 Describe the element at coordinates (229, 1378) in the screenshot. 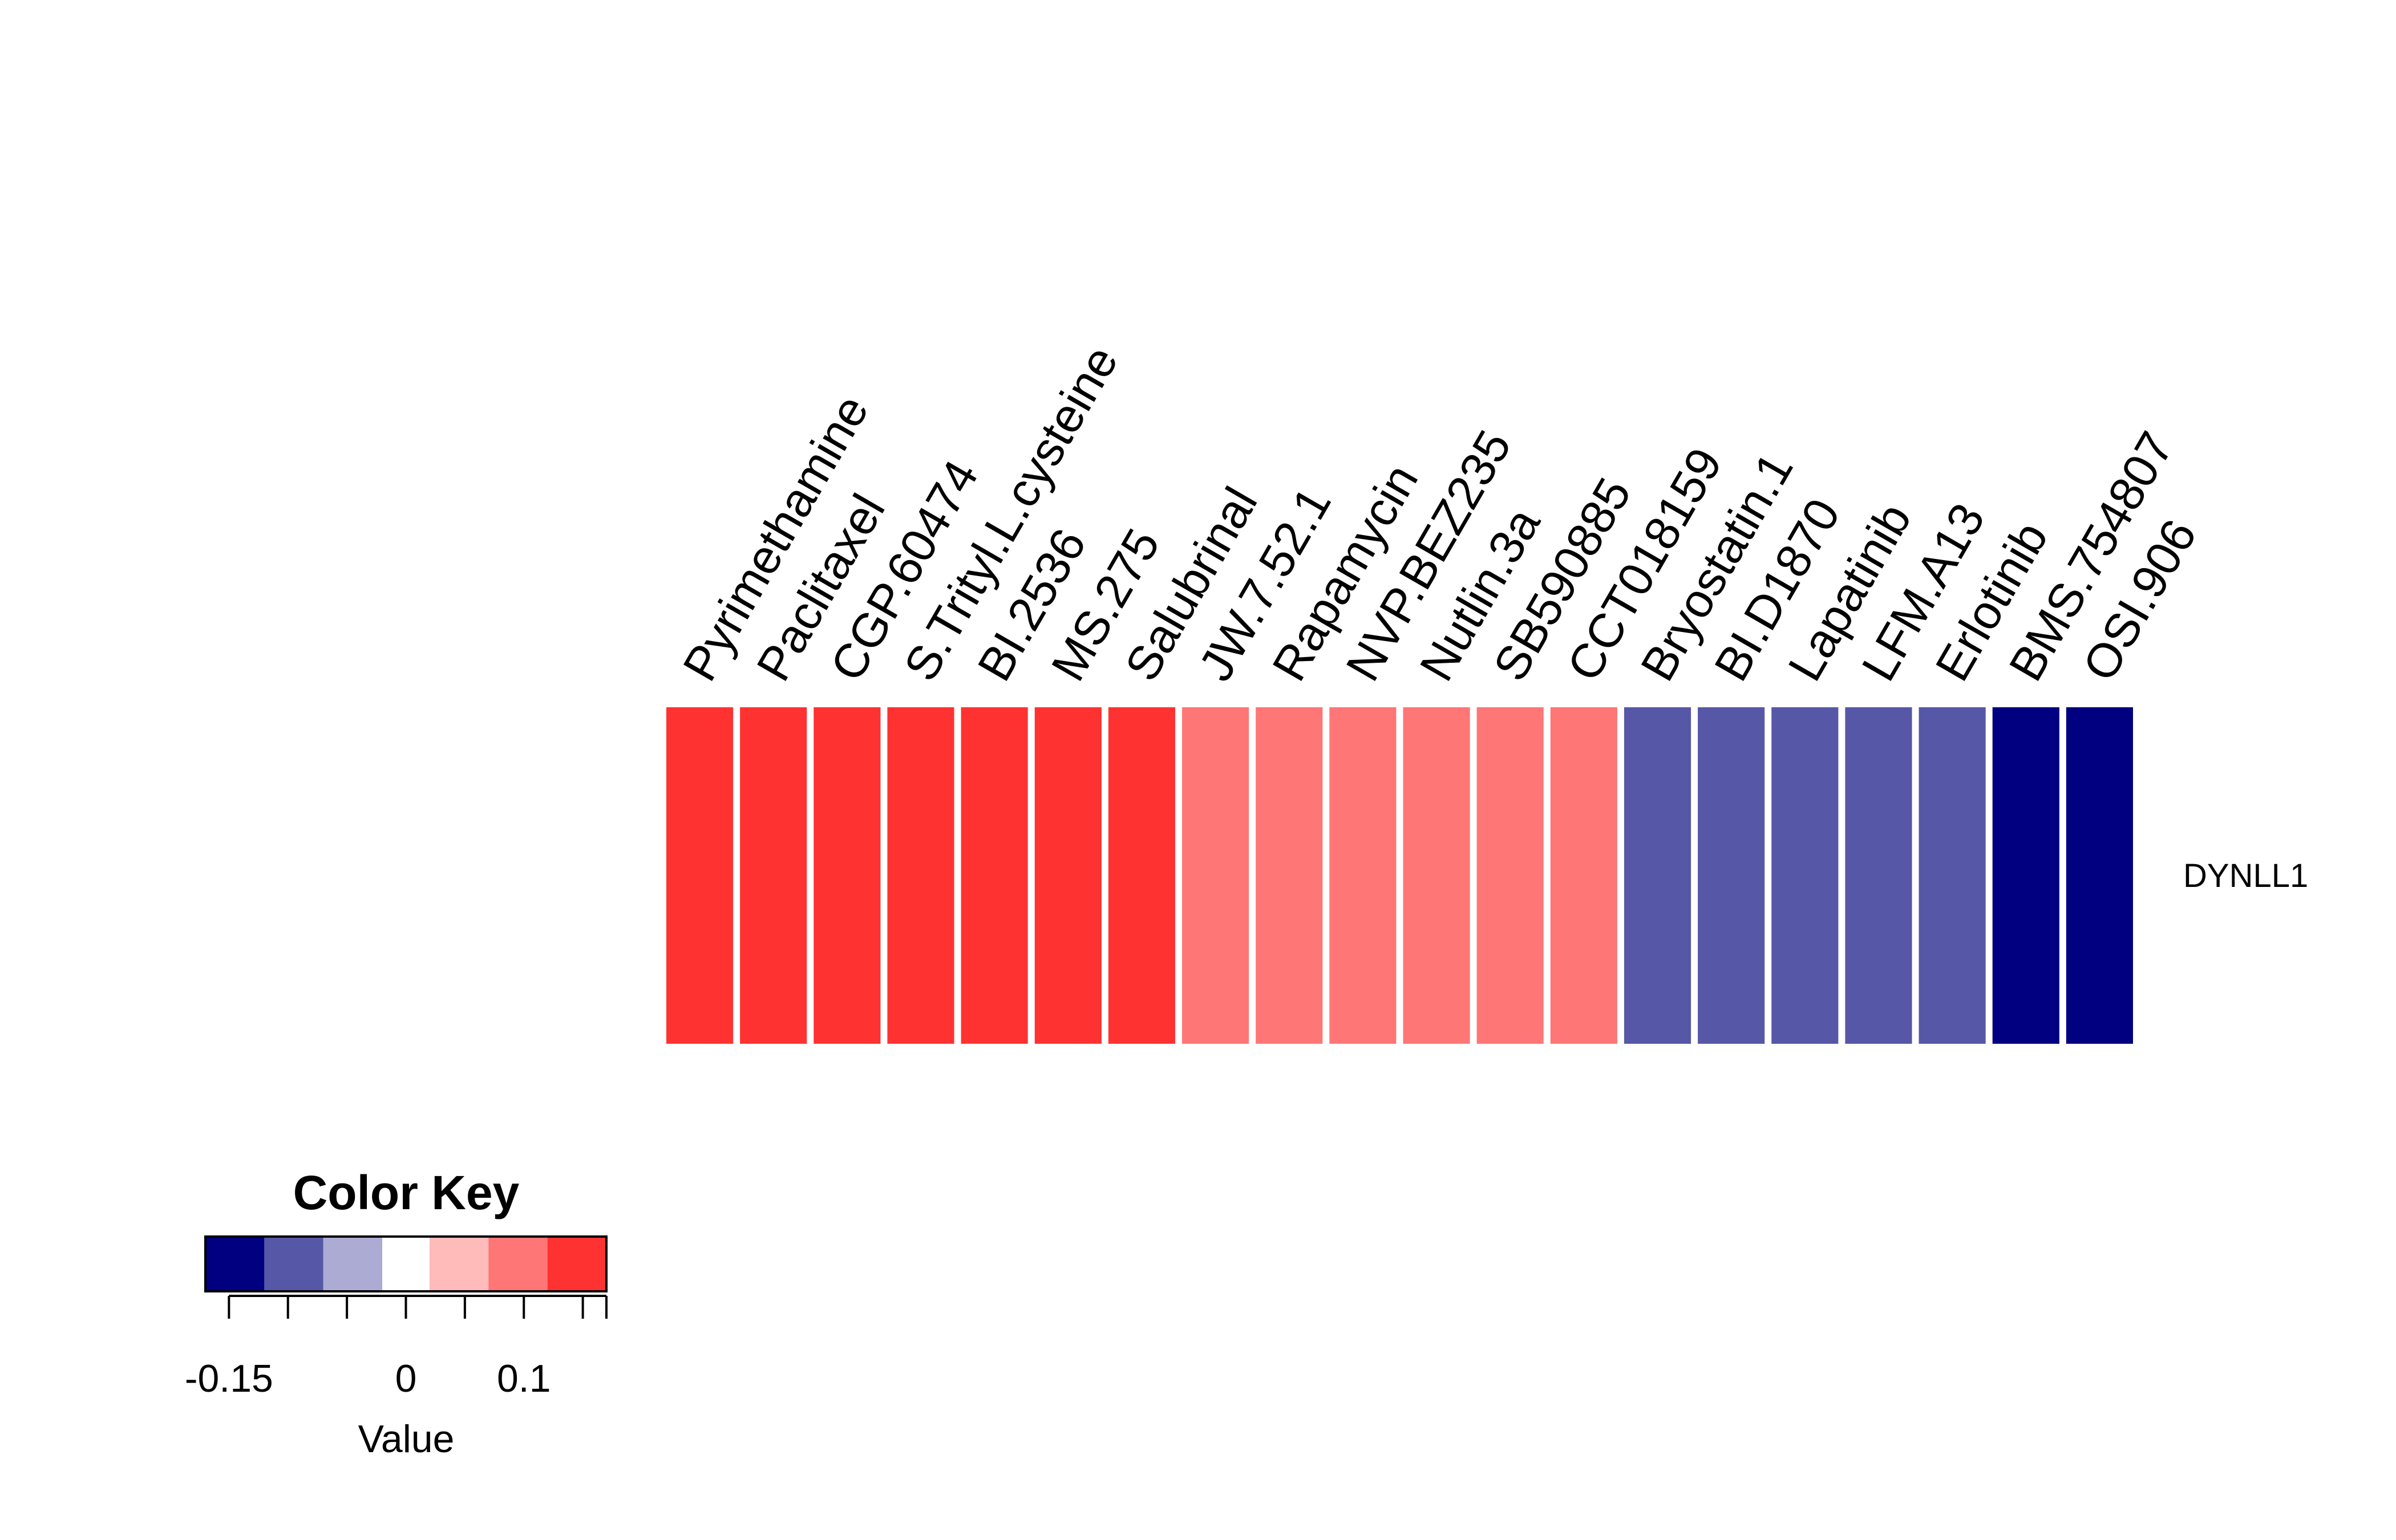

I see `color-key-tick-label: -0.15` at that location.